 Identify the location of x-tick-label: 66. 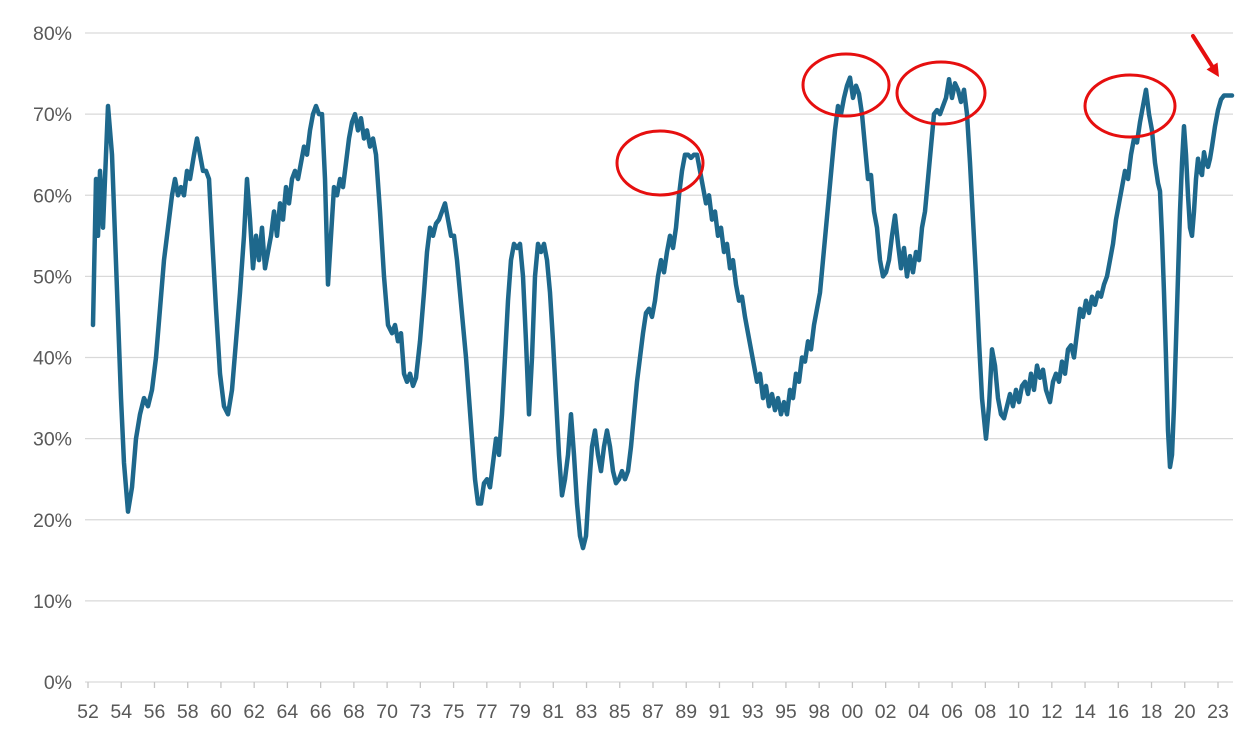
(321, 712).